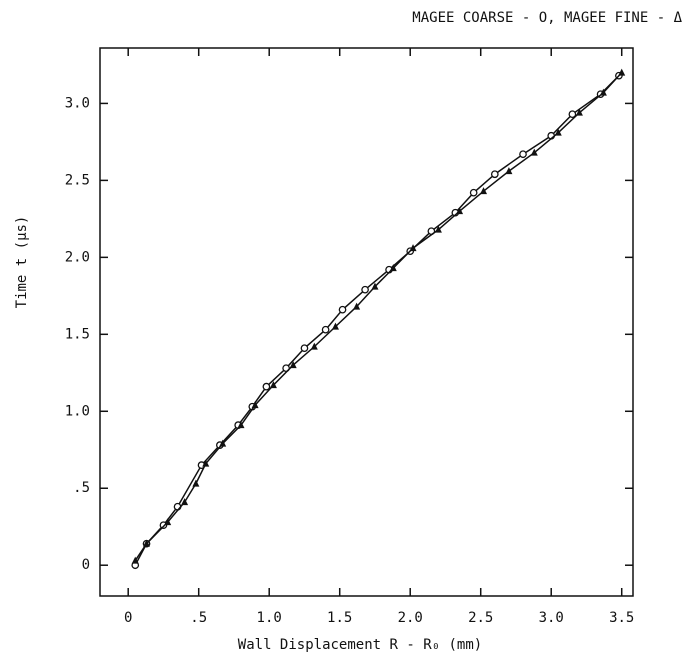 This screenshot has width=691, height=662. What do you see at coordinates (339, 618) in the screenshot?
I see `x-tick-label: 1.5` at bounding box center [339, 618].